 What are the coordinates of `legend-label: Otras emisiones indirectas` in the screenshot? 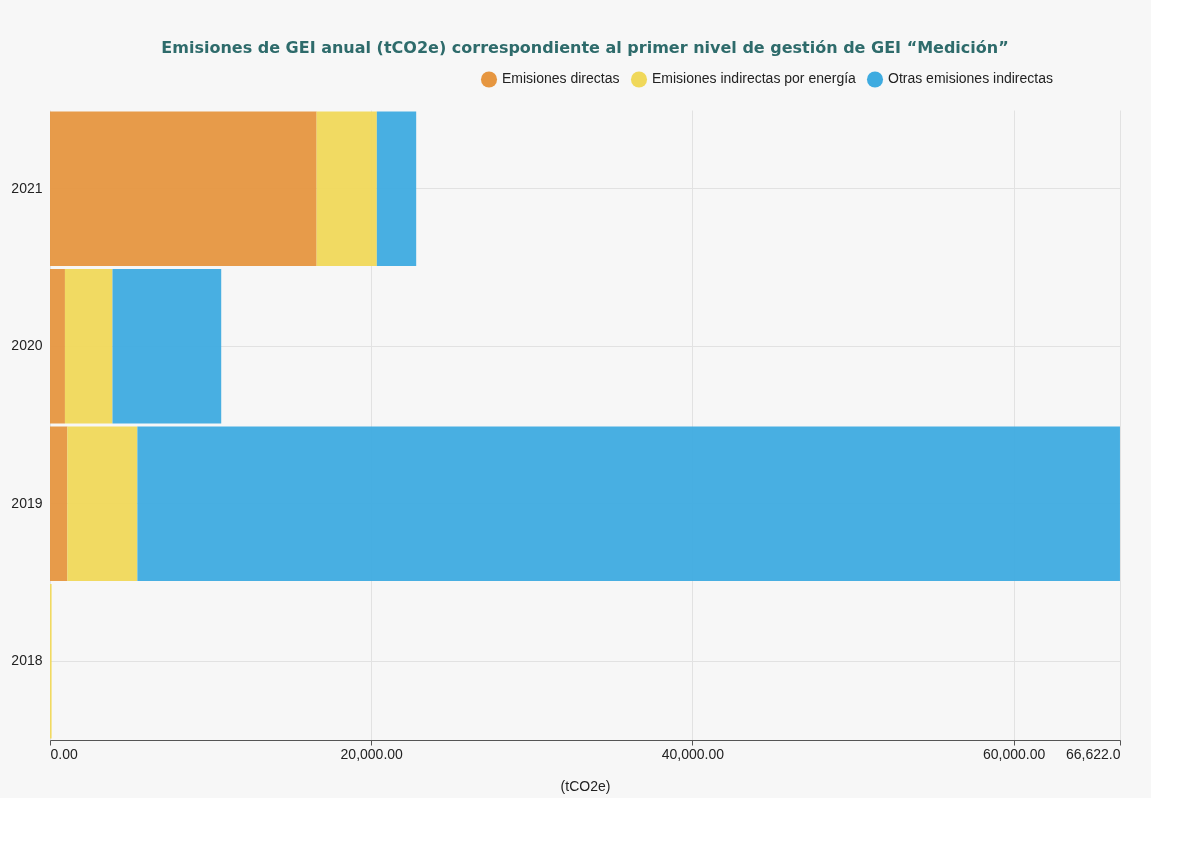 It's located at (970, 78).